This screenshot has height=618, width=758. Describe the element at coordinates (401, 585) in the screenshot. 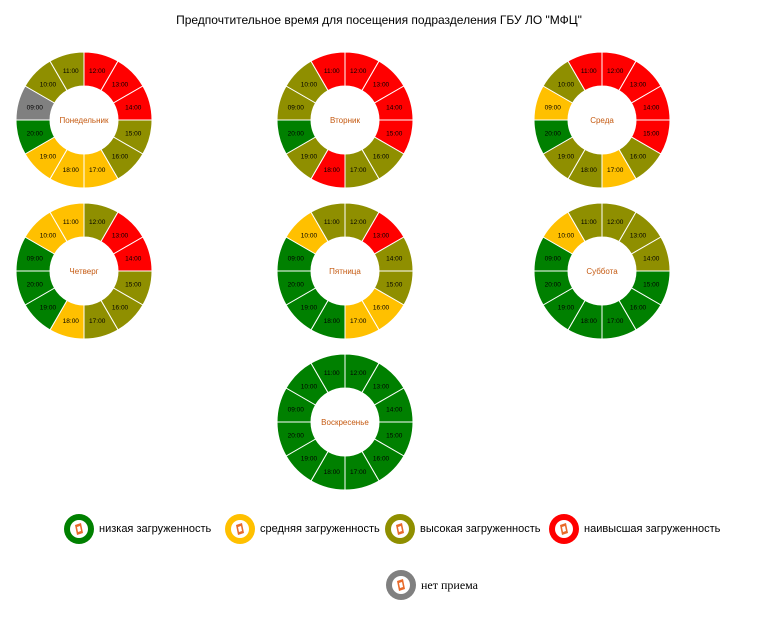

I see `legend-none-icon` at that location.